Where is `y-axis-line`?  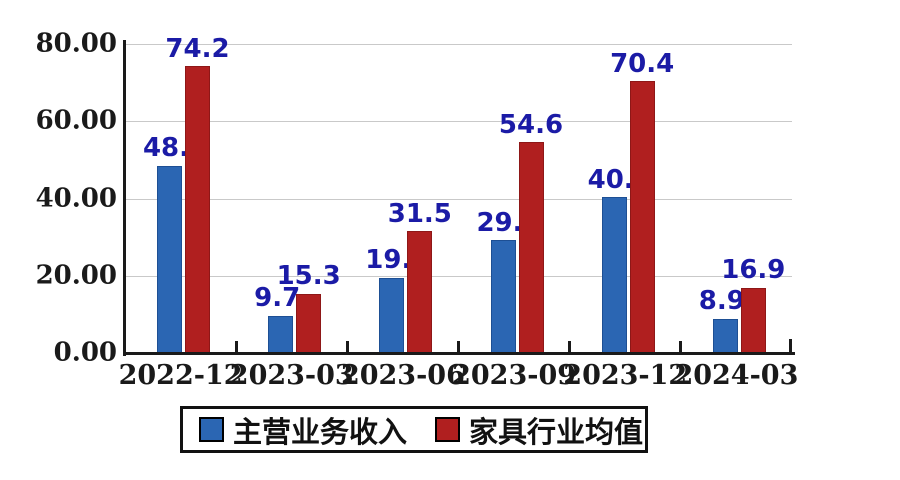 y-axis-line is located at coordinates (124, 198).